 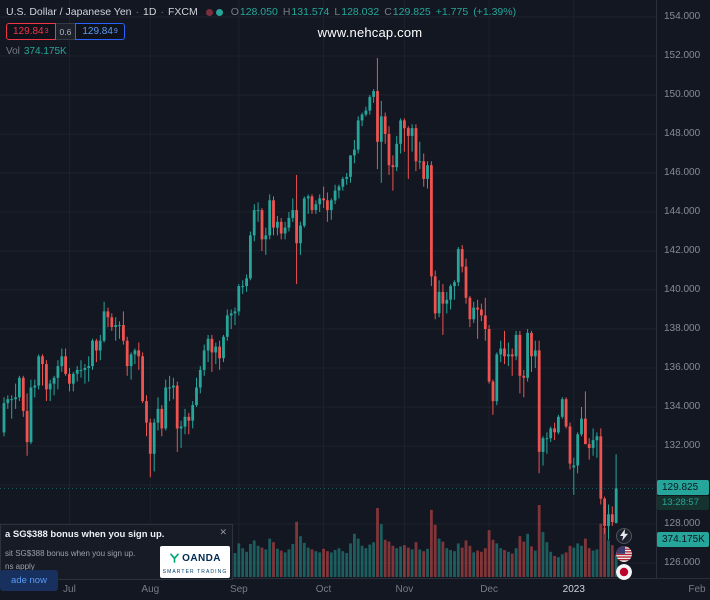 I want to click on price-tick-138.000: 138.000, so click(x=682, y=328).